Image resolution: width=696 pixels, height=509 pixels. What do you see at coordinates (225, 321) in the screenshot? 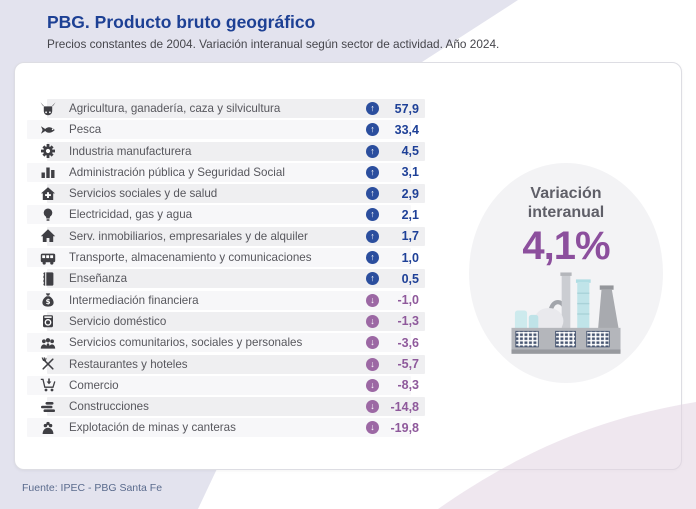
I see `sector-row: Servicio doméstico ↓ -1,3` at bounding box center [225, 321].